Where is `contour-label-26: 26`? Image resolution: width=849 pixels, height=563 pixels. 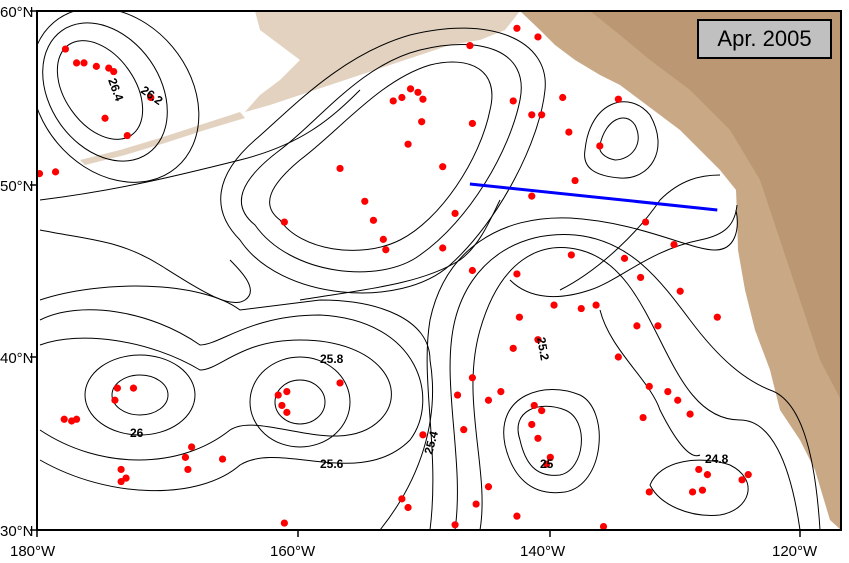
contour-label-26: 26 is located at coordinates (137, 433).